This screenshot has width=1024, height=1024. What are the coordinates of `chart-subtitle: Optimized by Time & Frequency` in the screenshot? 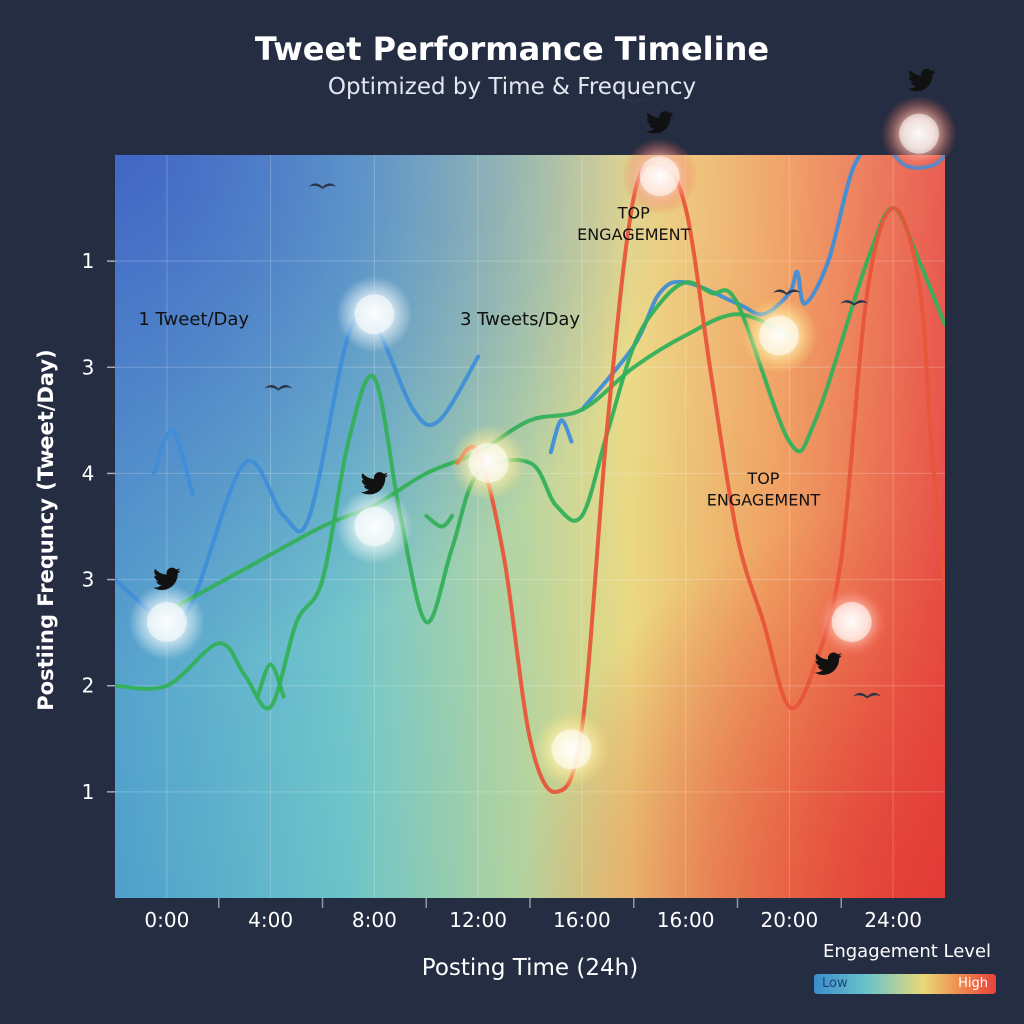 It's located at (512, 87).